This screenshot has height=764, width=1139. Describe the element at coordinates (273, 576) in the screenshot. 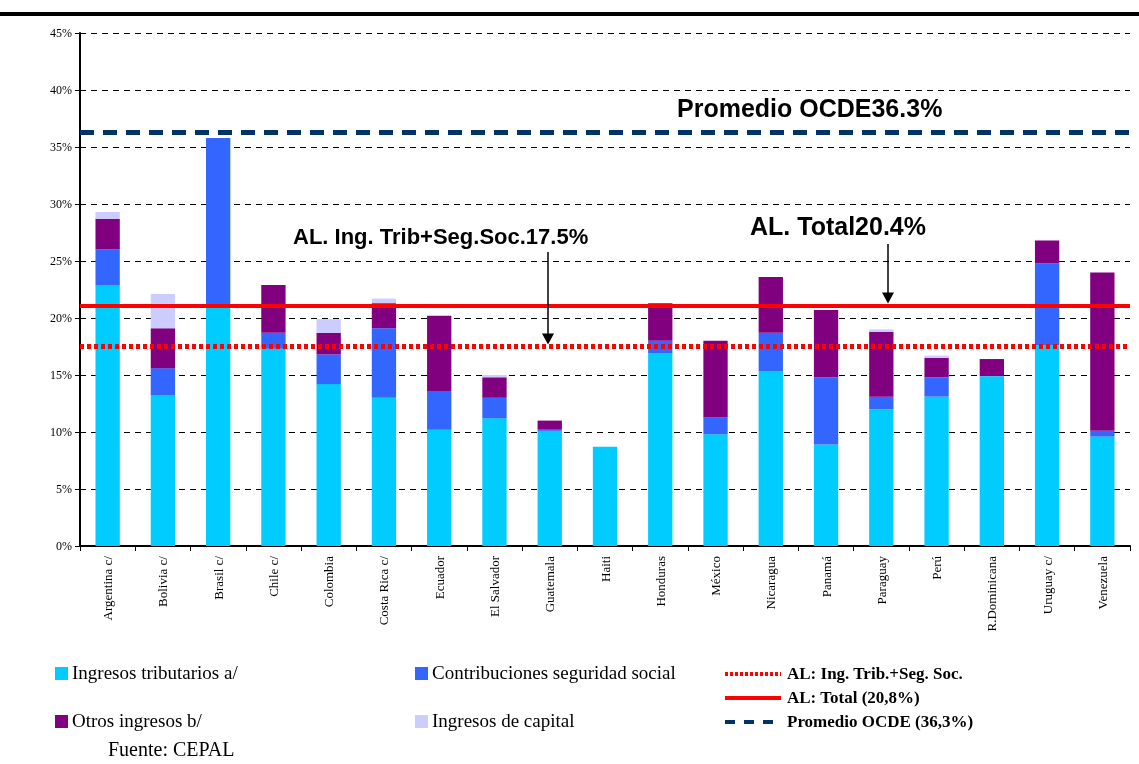

I see `x-tick-label: Chile c/` at that location.